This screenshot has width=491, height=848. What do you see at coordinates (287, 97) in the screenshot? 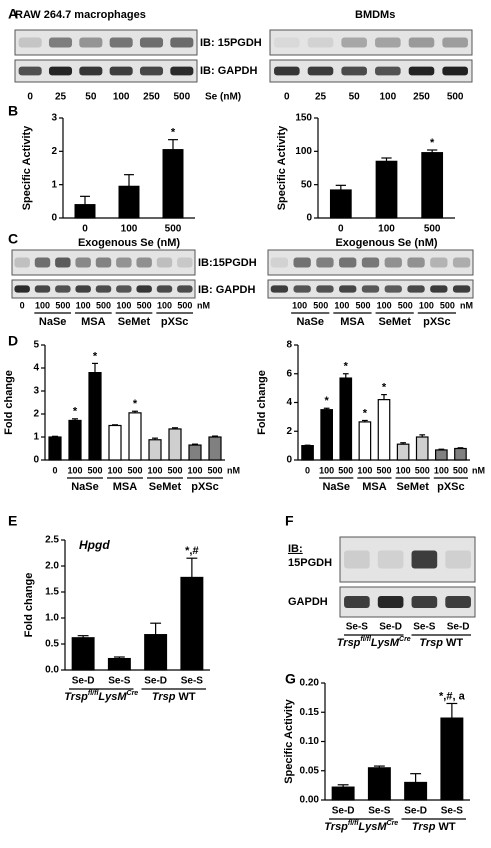
I see `lane-label: 0` at bounding box center [287, 97].